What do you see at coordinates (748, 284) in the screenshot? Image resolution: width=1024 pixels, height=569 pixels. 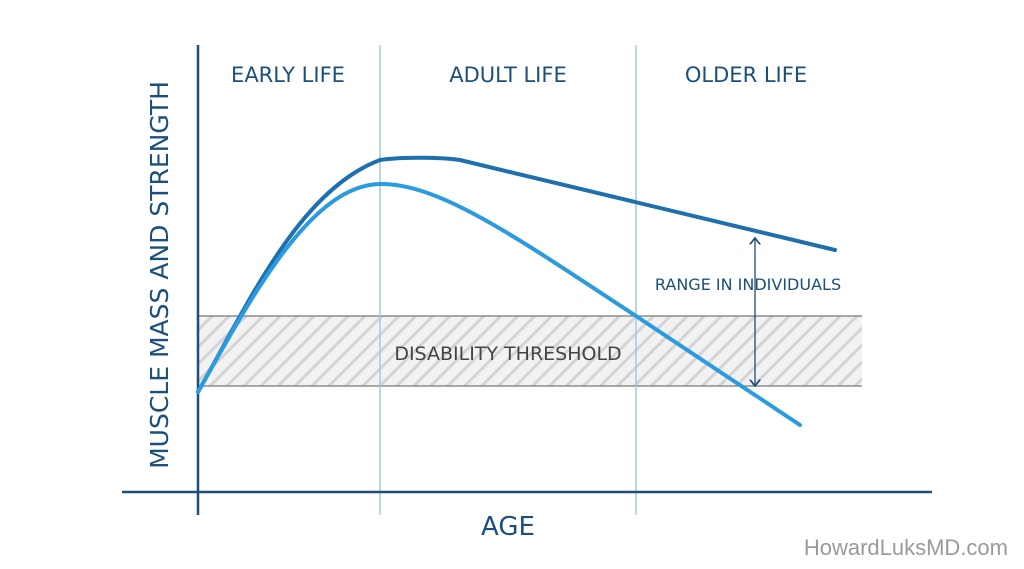 I see `range-label: RANGE IN INDIVIDUALS` at bounding box center [748, 284].